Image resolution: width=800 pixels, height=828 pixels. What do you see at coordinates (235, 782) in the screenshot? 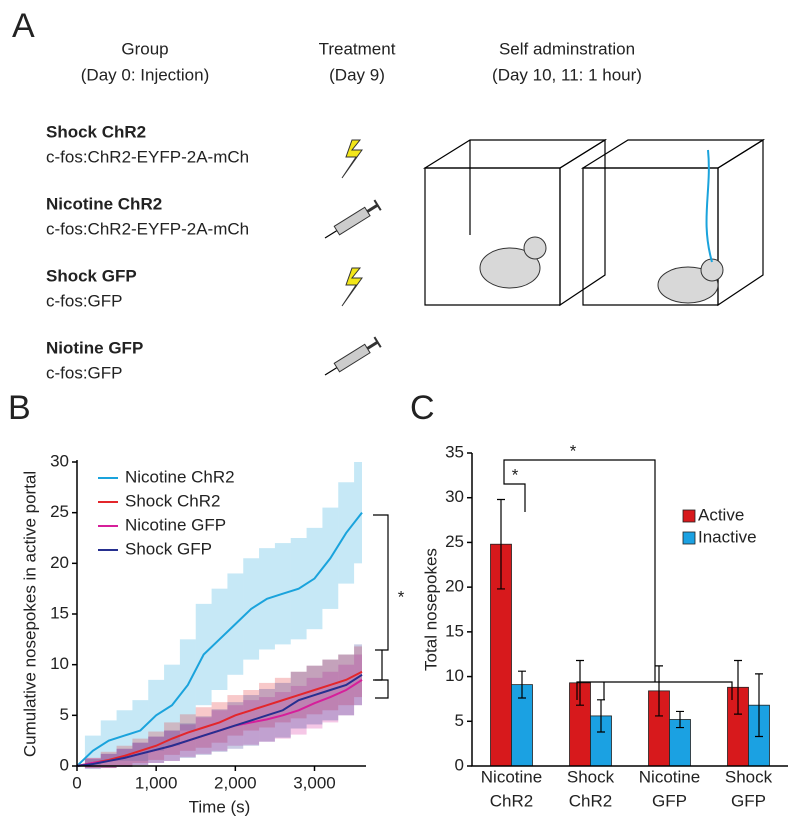
I see `x-tick-label: 2,000` at bounding box center [235, 782].